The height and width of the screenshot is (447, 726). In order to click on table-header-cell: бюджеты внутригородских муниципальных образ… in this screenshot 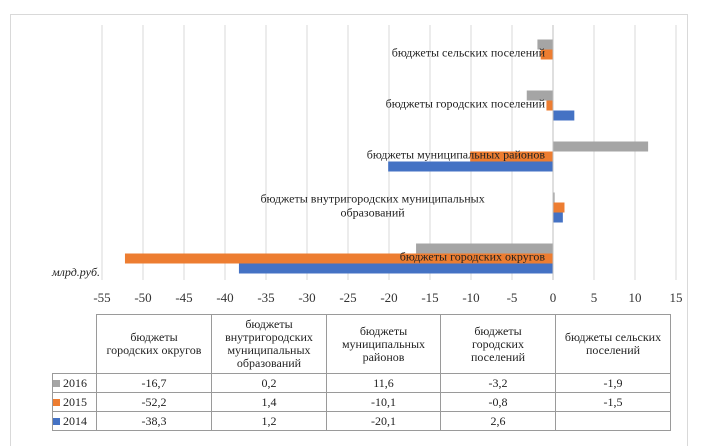, I will do `click(269, 344)`.